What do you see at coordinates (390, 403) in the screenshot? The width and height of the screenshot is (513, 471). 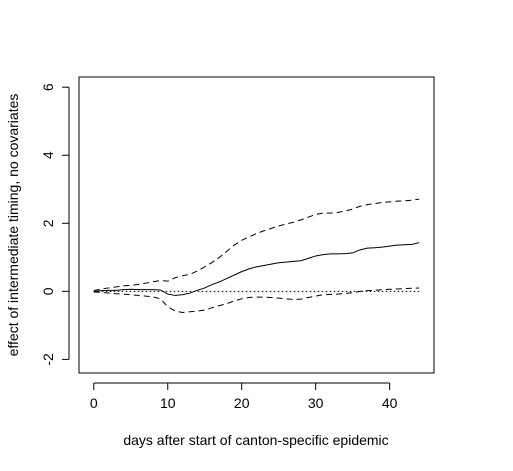 I see `x-tick-label: 40` at bounding box center [390, 403].